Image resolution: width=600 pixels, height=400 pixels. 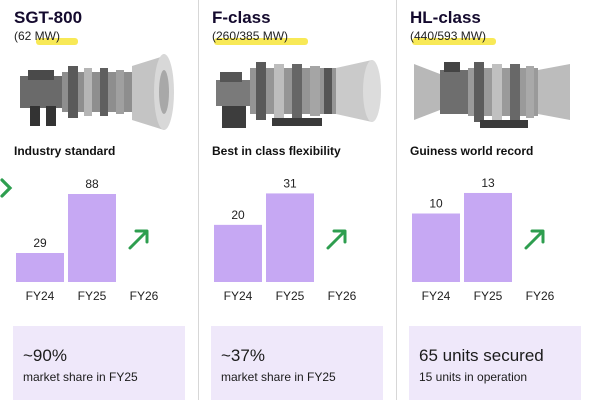 I want to click on stat-box: ~37% market share in FY25, so click(x=297, y=363).